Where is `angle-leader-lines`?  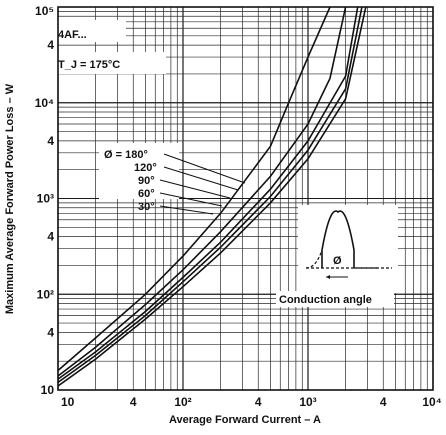 angle-leader-lines is located at coordinates (202, 184).